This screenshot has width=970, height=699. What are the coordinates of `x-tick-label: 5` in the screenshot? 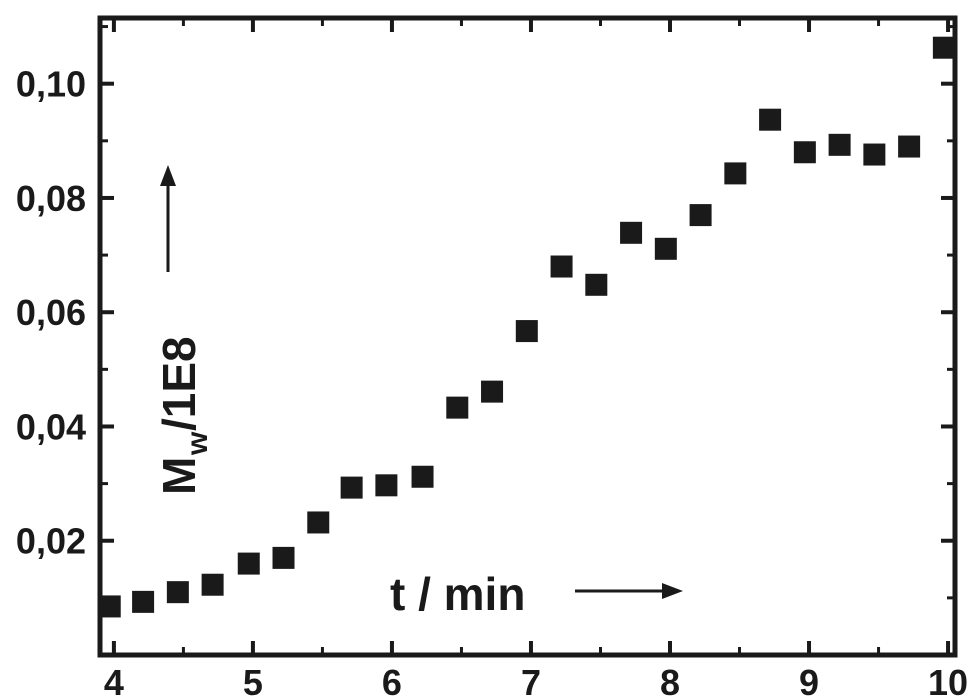 It's located at (253, 680).